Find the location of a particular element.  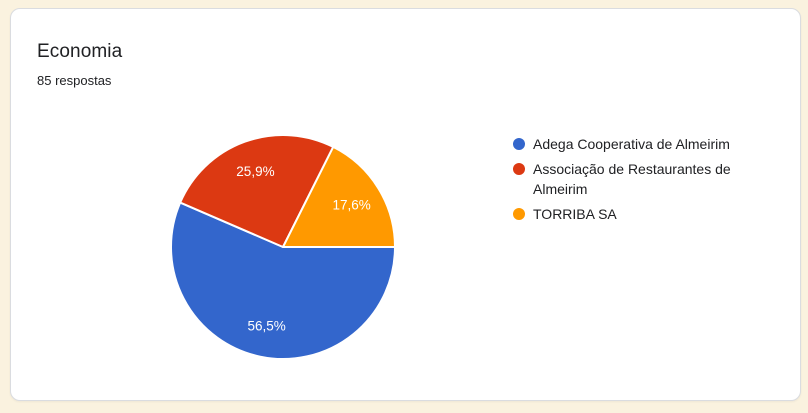

legend-item: Adega Cooperativa de Almeirim is located at coordinates (641, 144).